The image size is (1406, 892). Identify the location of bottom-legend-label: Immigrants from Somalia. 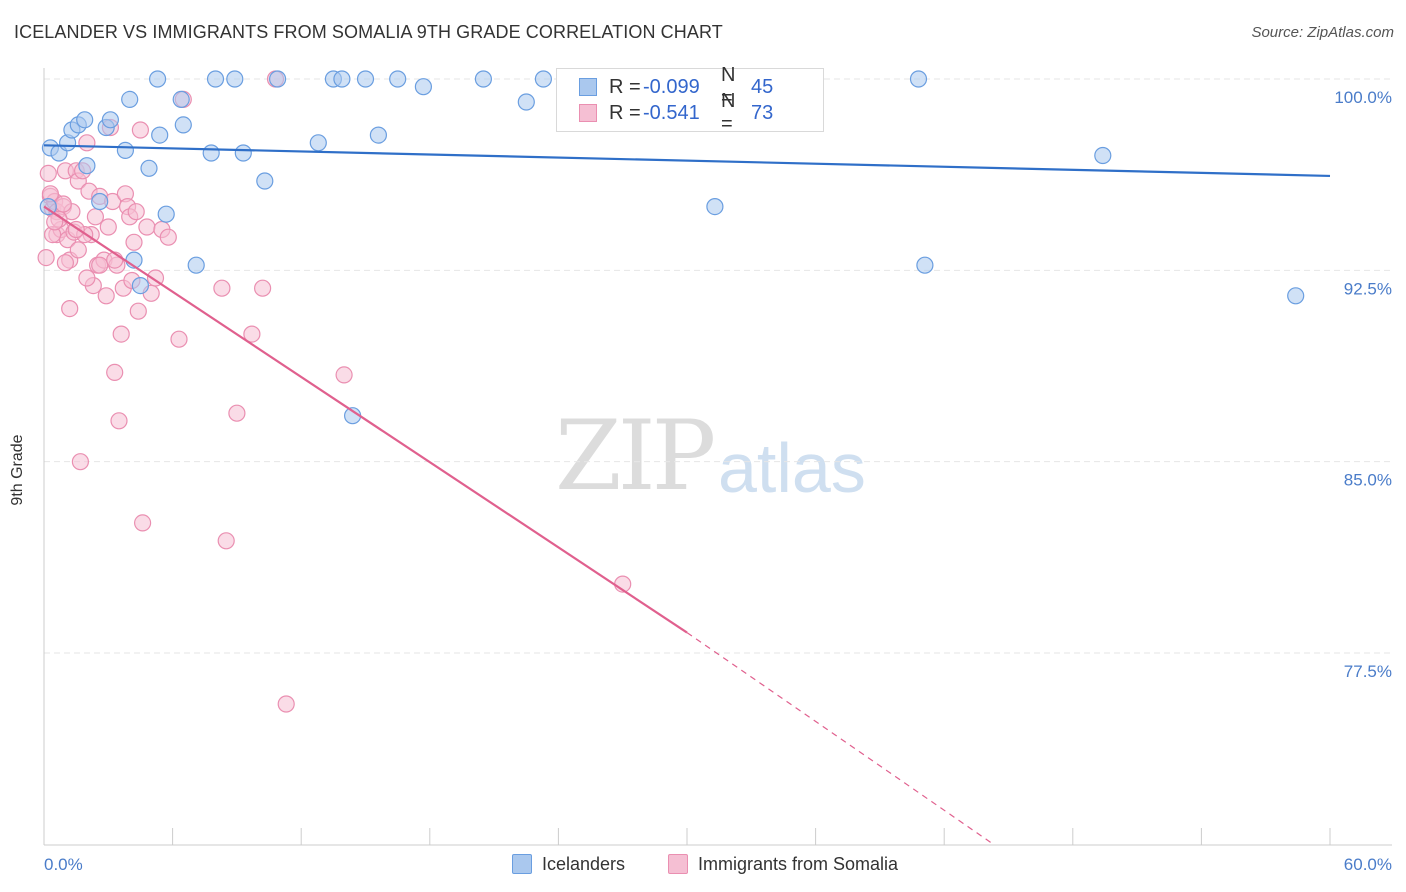
(798, 863).